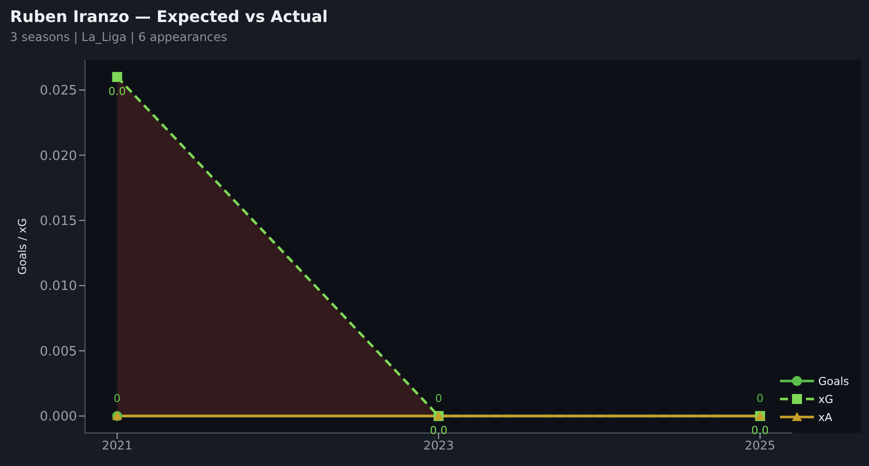 The width and height of the screenshot is (869, 466). I want to click on x-tick-label: 2023, so click(438, 445).